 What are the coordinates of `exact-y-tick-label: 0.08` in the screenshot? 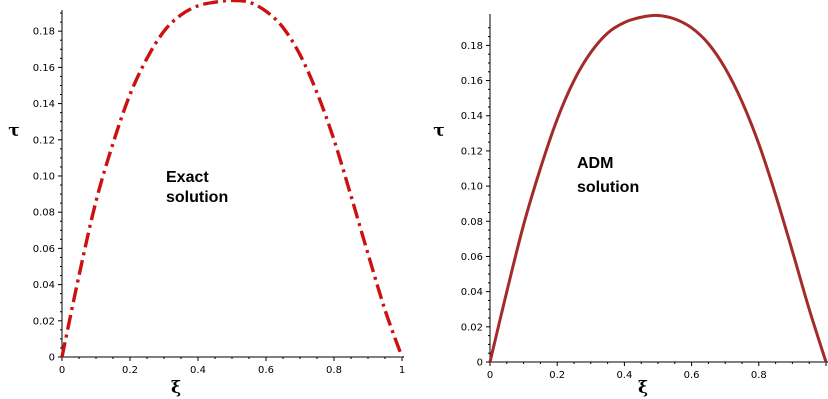 It's located at (44, 213).